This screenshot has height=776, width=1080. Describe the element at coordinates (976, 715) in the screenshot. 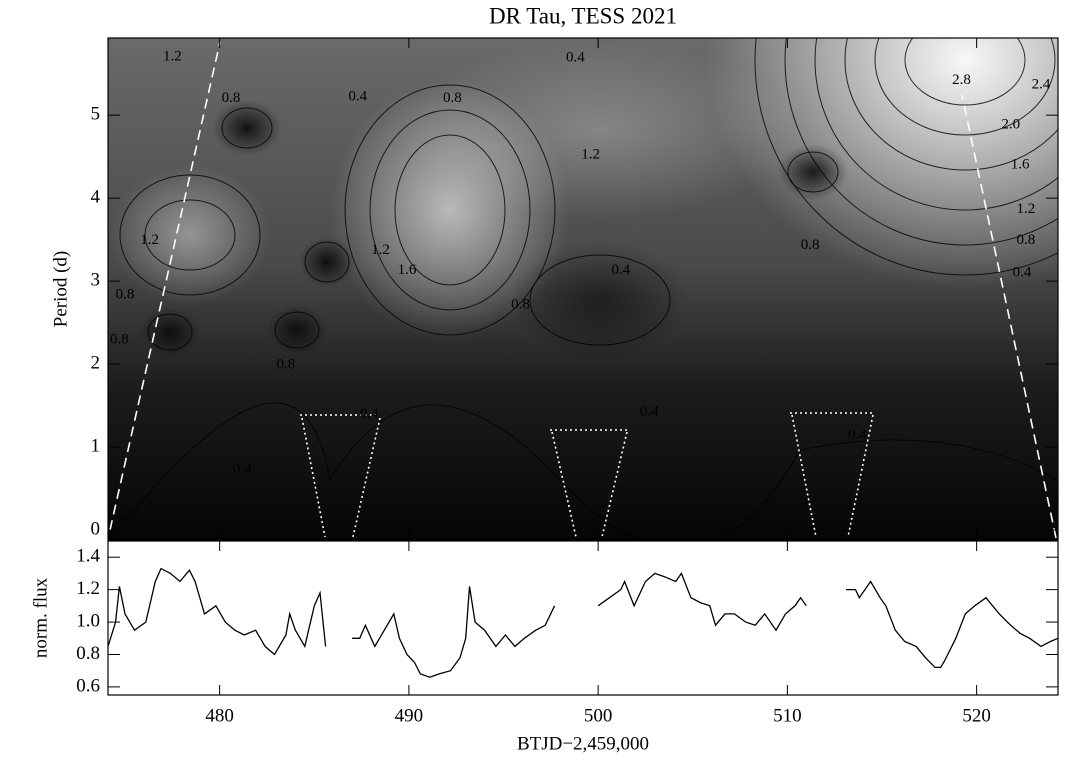

I see `x-tick-label: 520` at that location.